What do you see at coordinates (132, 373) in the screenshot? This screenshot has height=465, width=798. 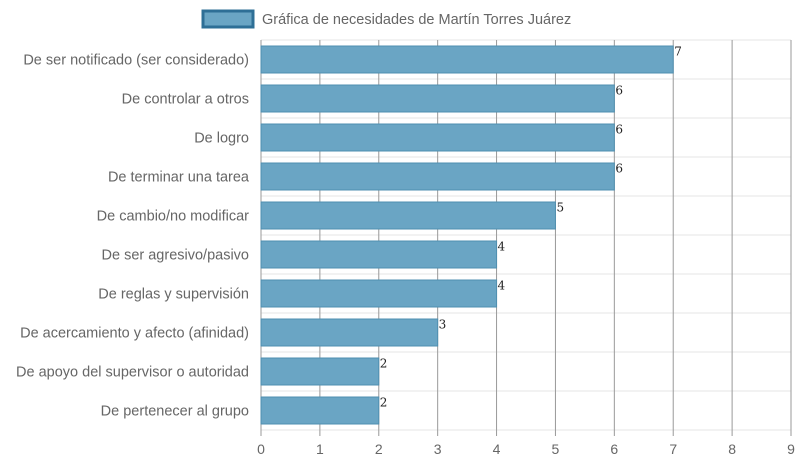 I see `category-label: De apoyo del supervisor o autoridad` at bounding box center [132, 373].